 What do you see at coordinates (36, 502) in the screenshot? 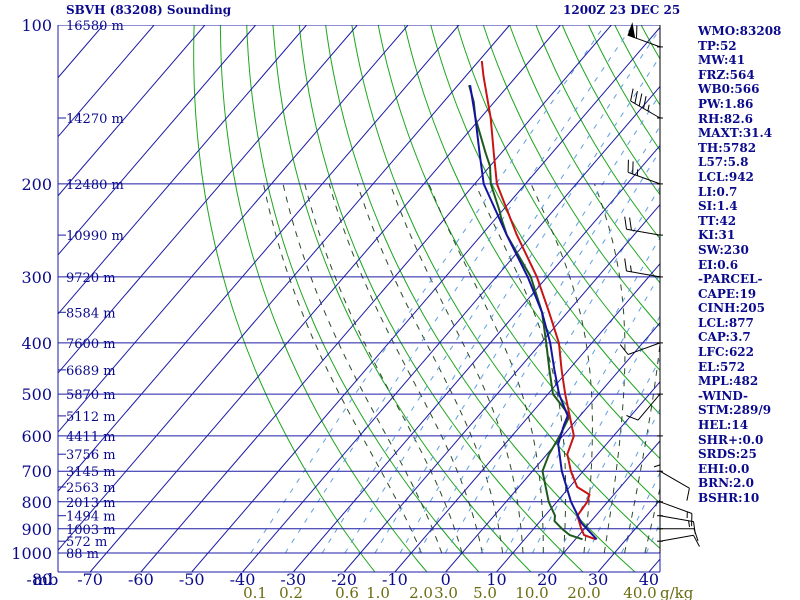
I see `pressure-label: 800` at bounding box center [36, 502].